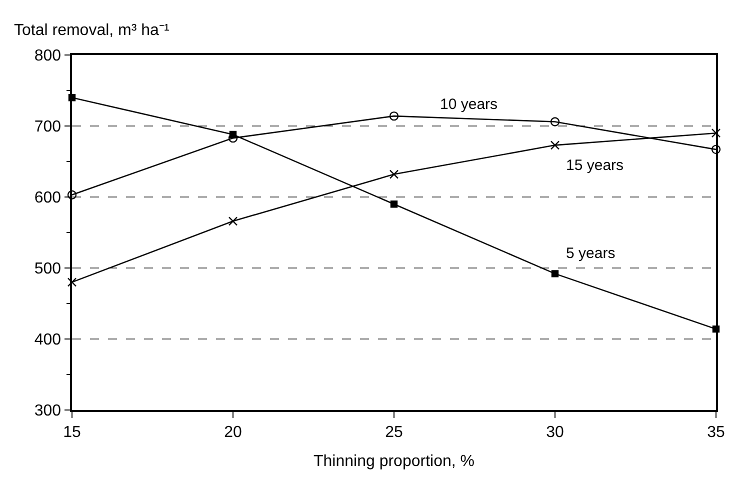 The width and height of the screenshot is (737, 479). I want to click on y-tick-label: 400, so click(48, 340).